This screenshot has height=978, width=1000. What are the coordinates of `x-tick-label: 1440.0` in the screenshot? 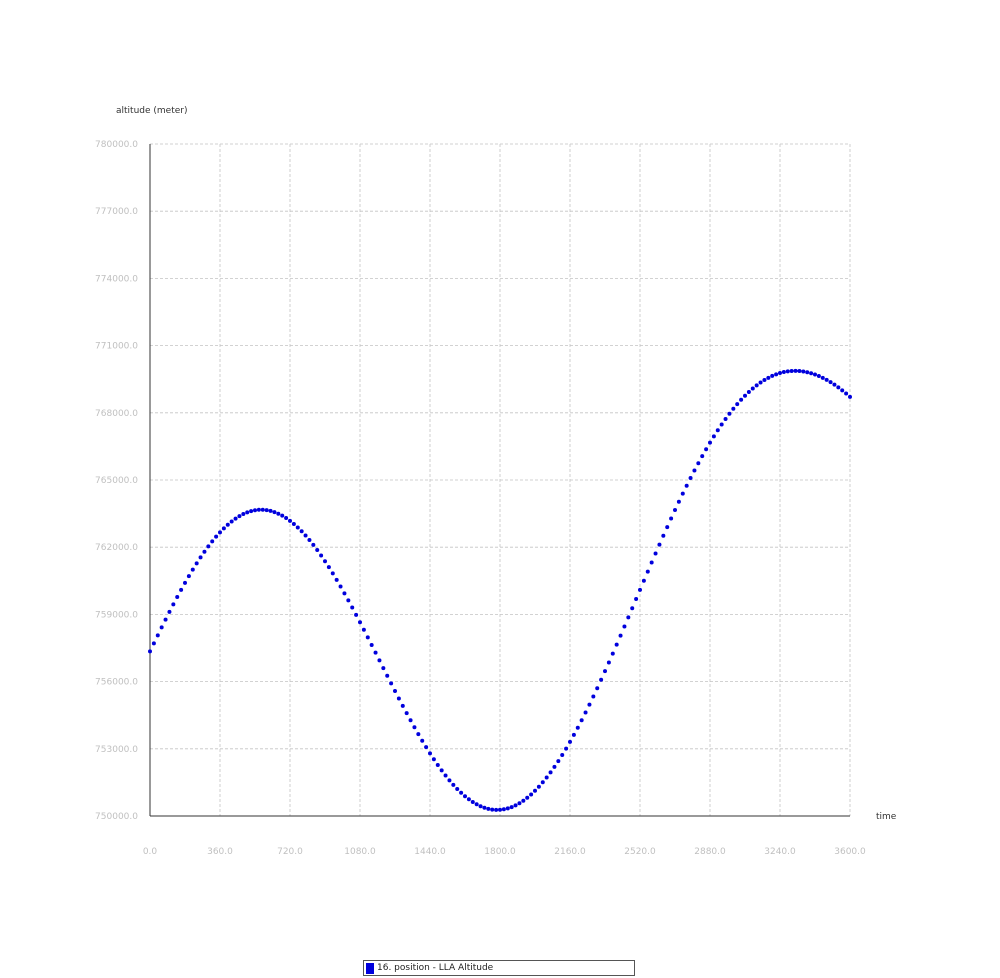 It's located at (430, 852).